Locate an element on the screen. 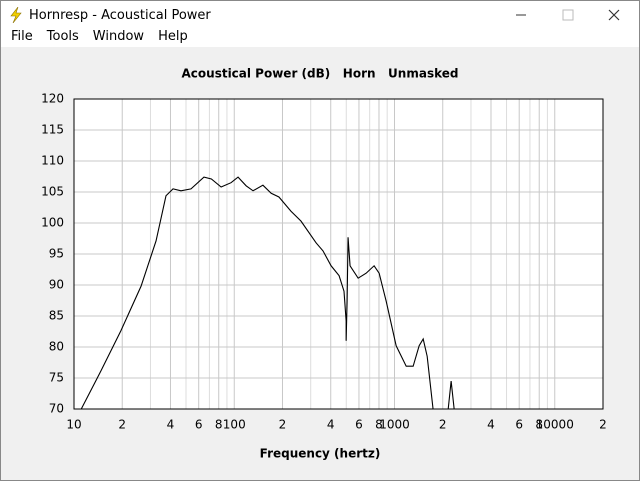  y-tick-label: 110 is located at coordinates (52, 161).